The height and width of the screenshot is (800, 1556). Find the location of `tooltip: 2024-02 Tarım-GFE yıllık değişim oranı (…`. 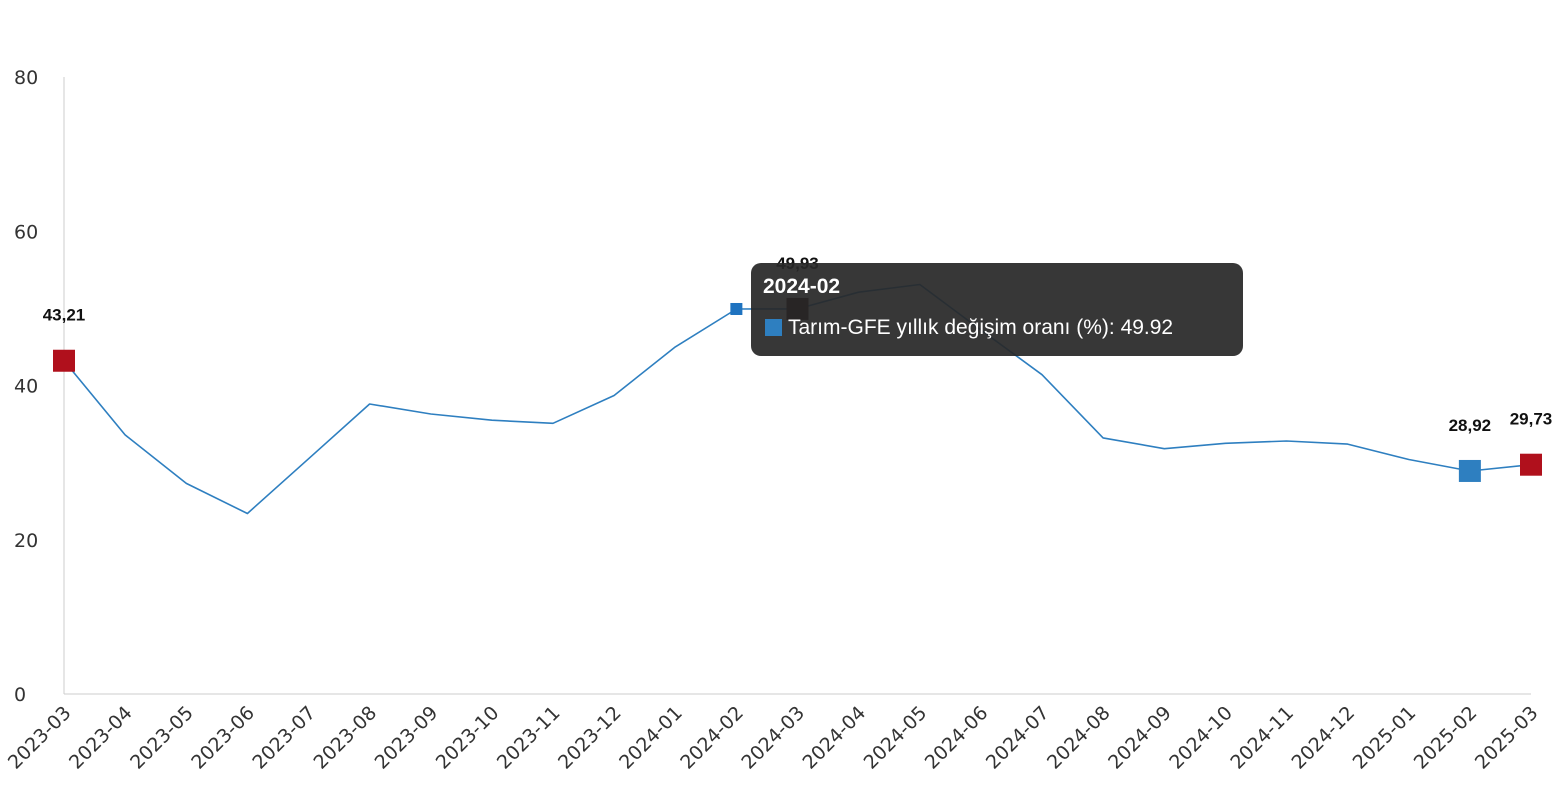

tooltip: 2024-02 Tarım-GFE yıllık değişim oranı (… is located at coordinates (997, 309).